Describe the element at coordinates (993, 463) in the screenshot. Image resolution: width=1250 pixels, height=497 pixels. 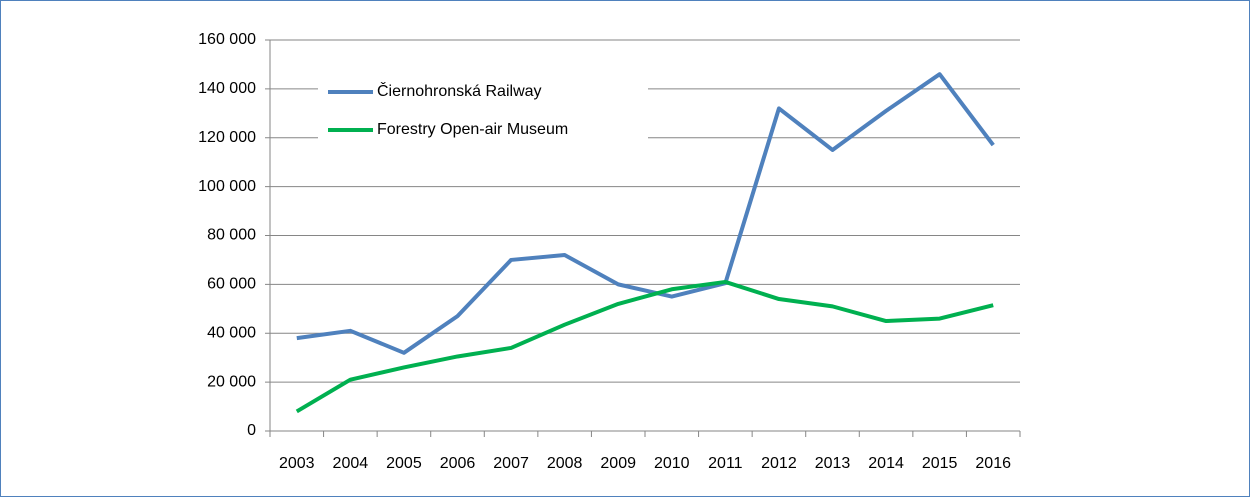
I see `x-tick-label: 2016` at that location.